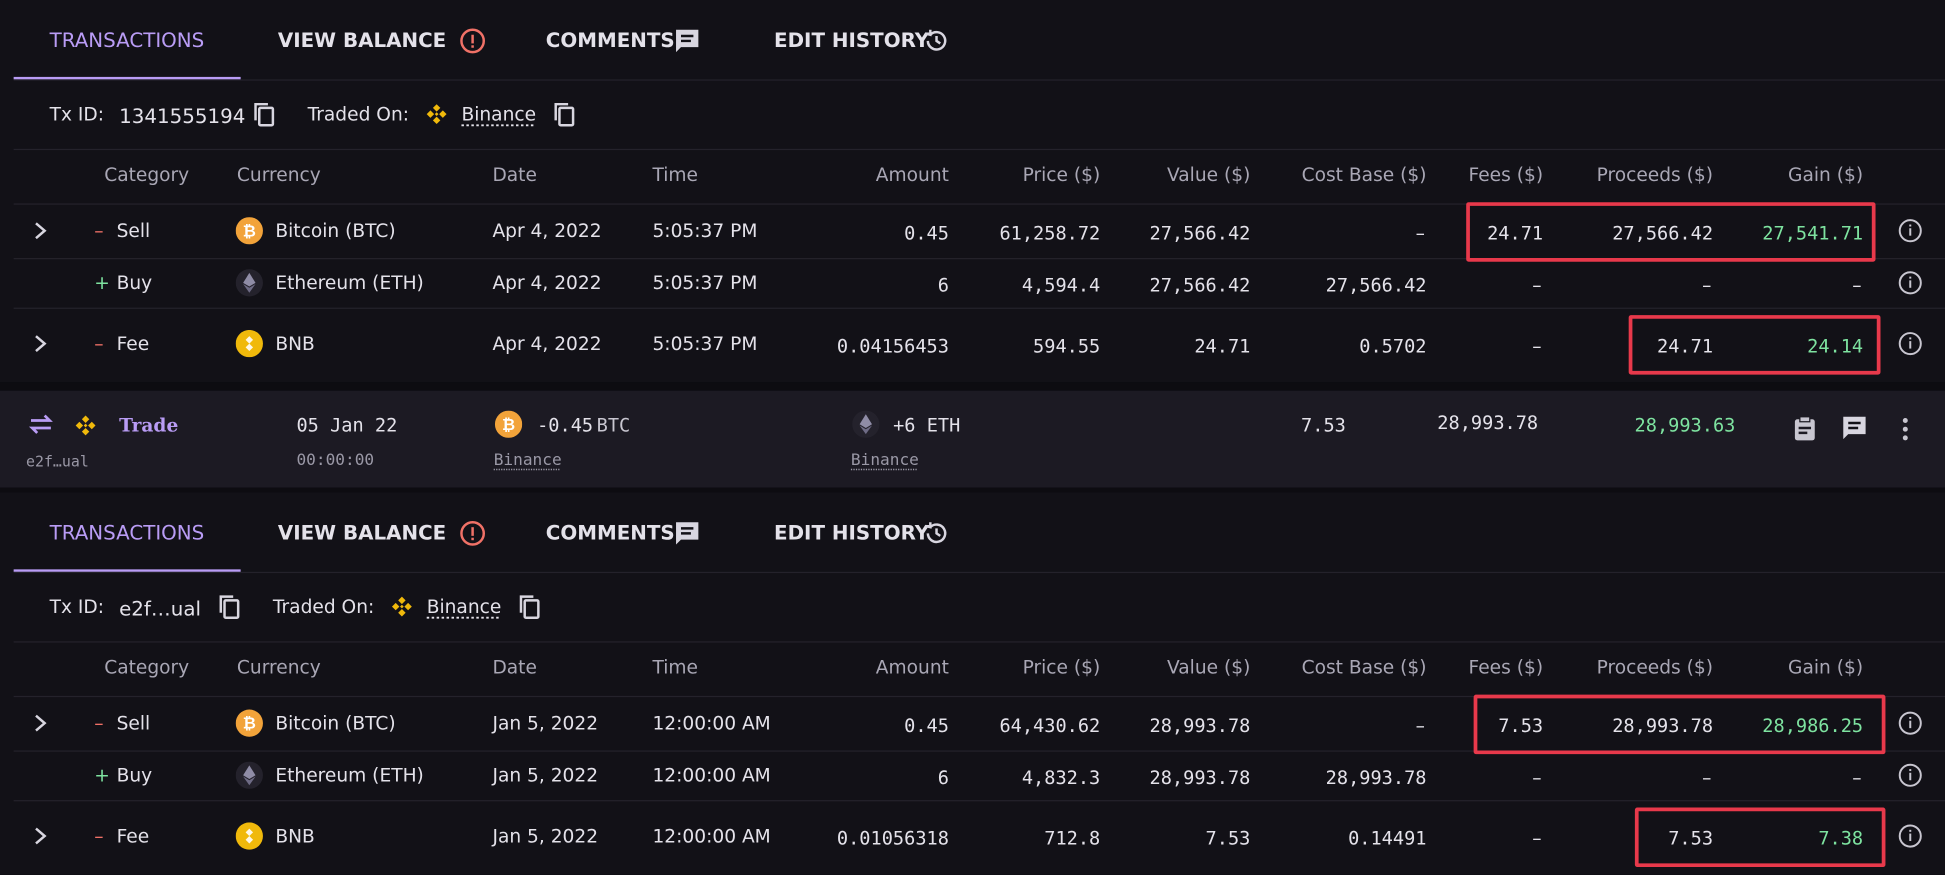 The image size is (1945, 875). What do you see at coordinates (347, 425) in the screenshot?
I see `trade-date: 05 Jan 22` at bounding box center [347, 425].